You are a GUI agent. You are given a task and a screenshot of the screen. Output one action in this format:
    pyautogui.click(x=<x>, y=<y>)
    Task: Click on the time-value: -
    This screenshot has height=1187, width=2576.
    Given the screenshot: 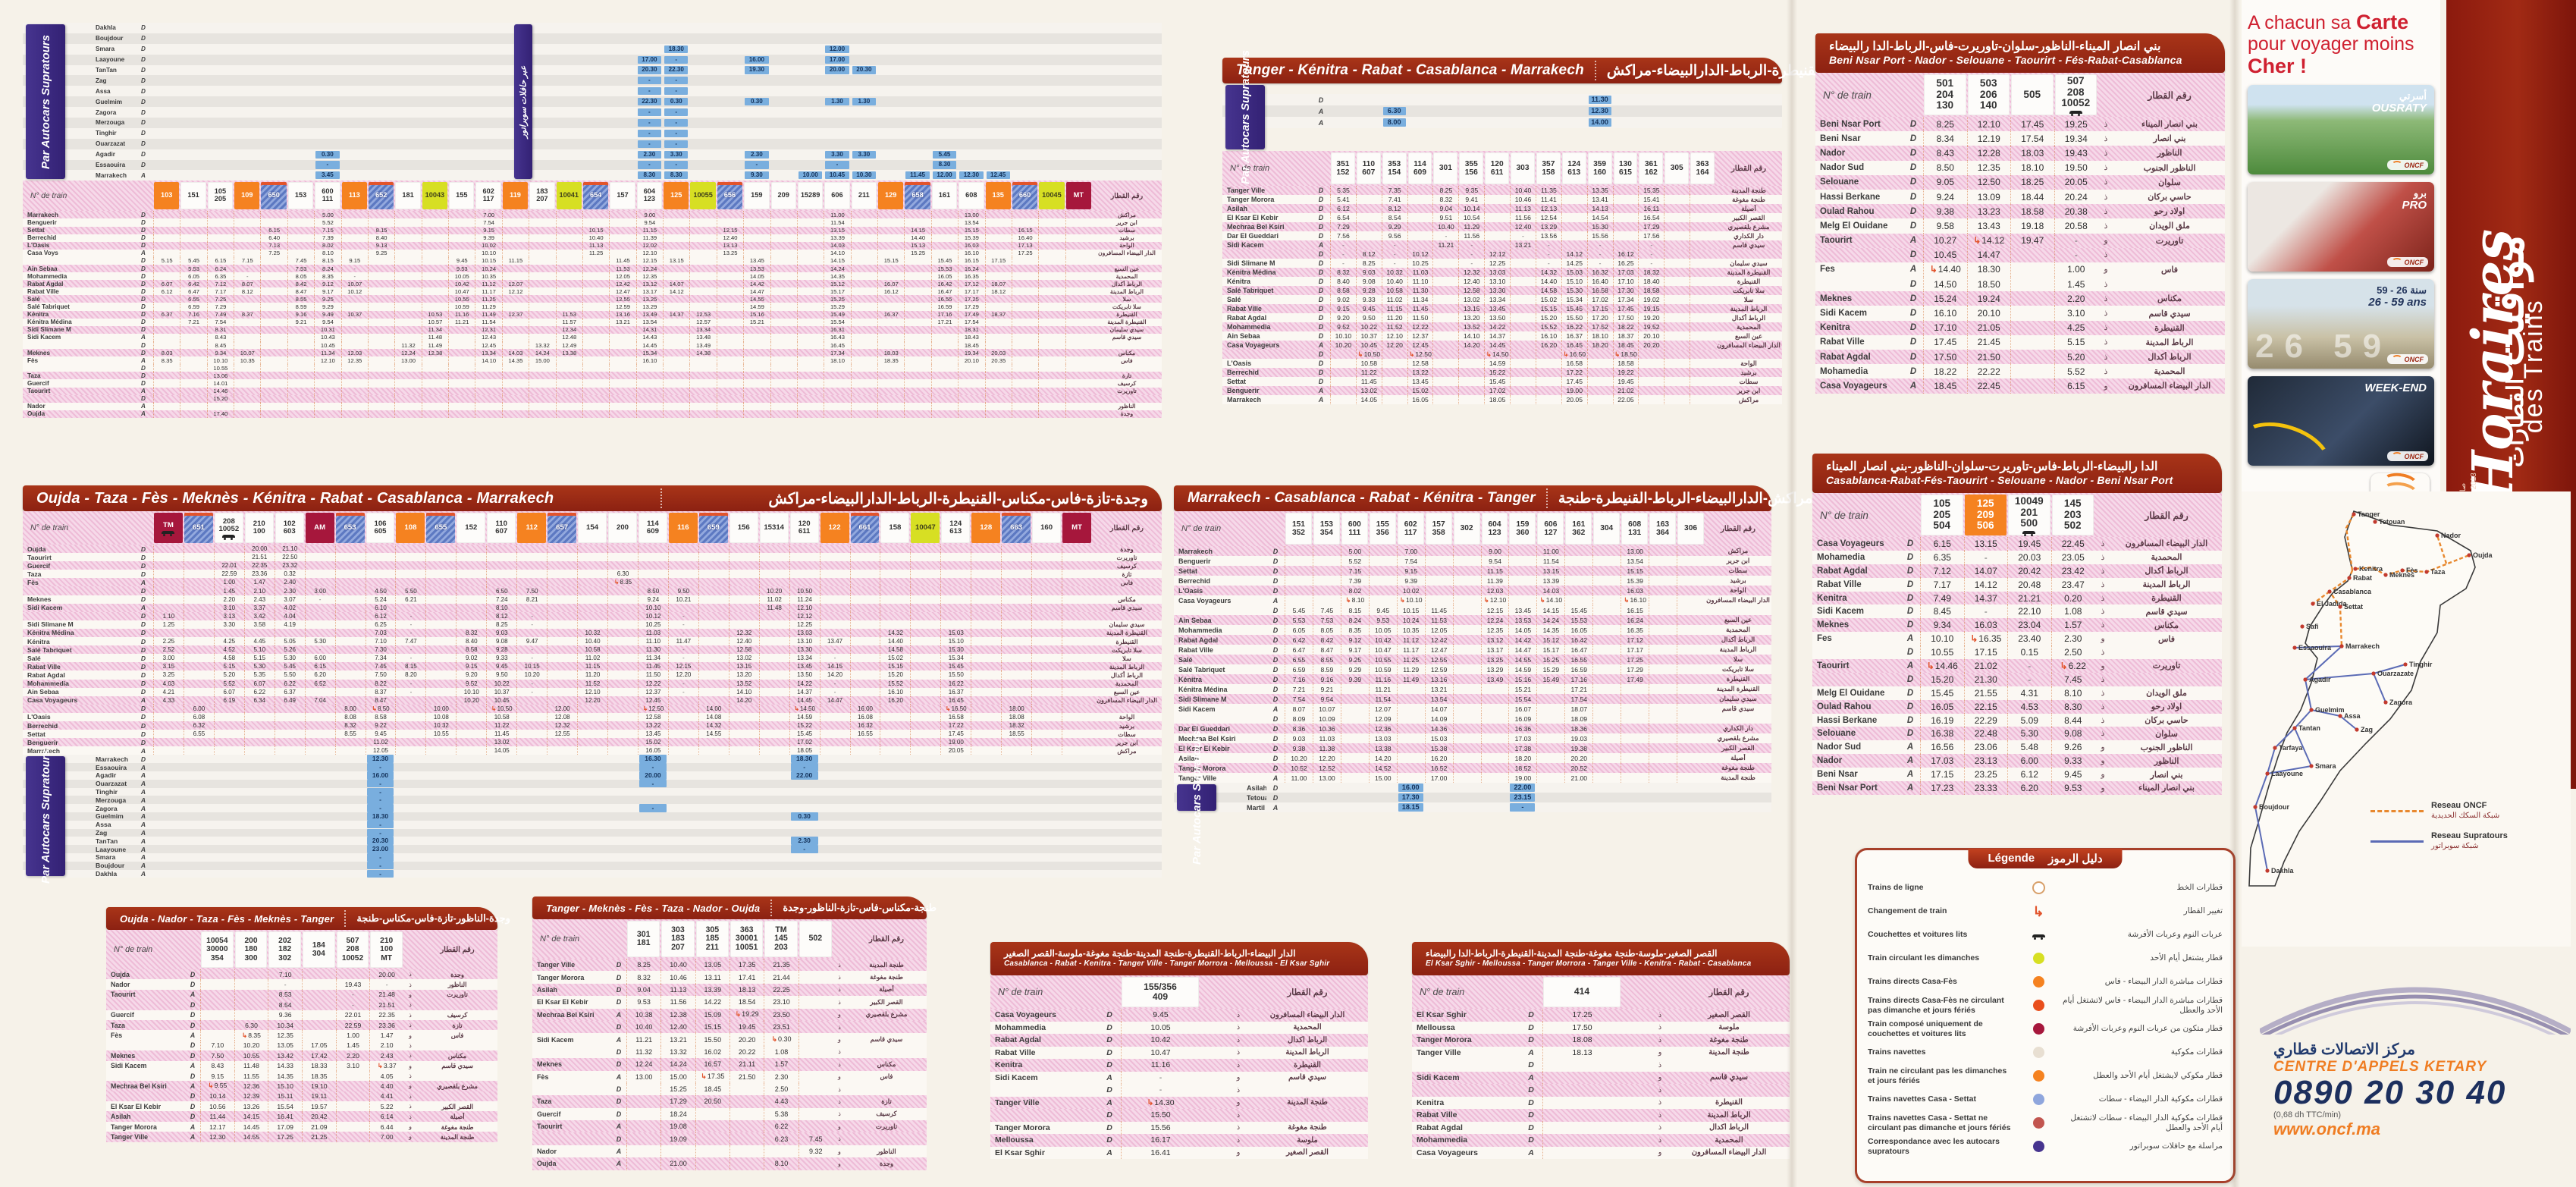 What is the action you would take?
    pyautogui.click(x=411, y=624)
    